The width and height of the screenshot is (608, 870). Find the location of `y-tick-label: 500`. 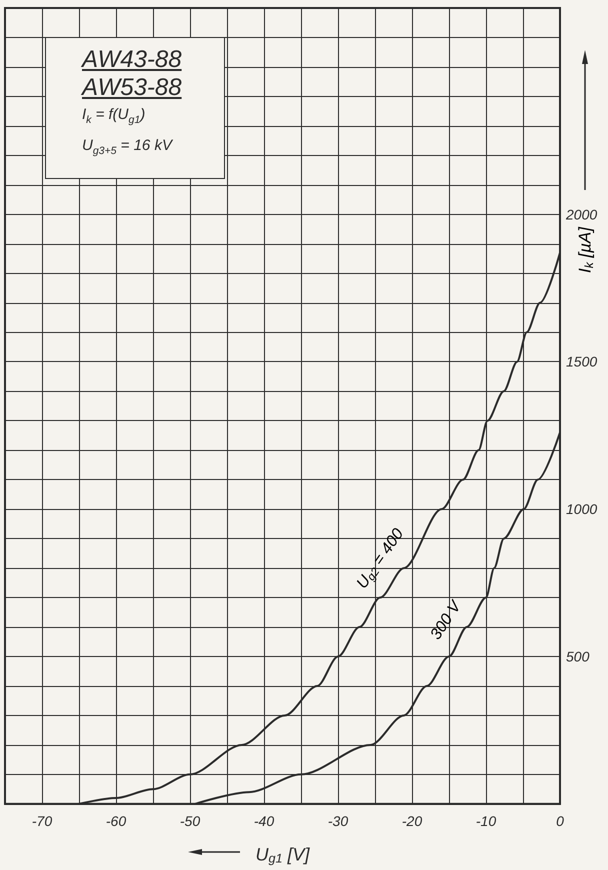

y-tick-label: 500 is located at coordinates (578, 656).